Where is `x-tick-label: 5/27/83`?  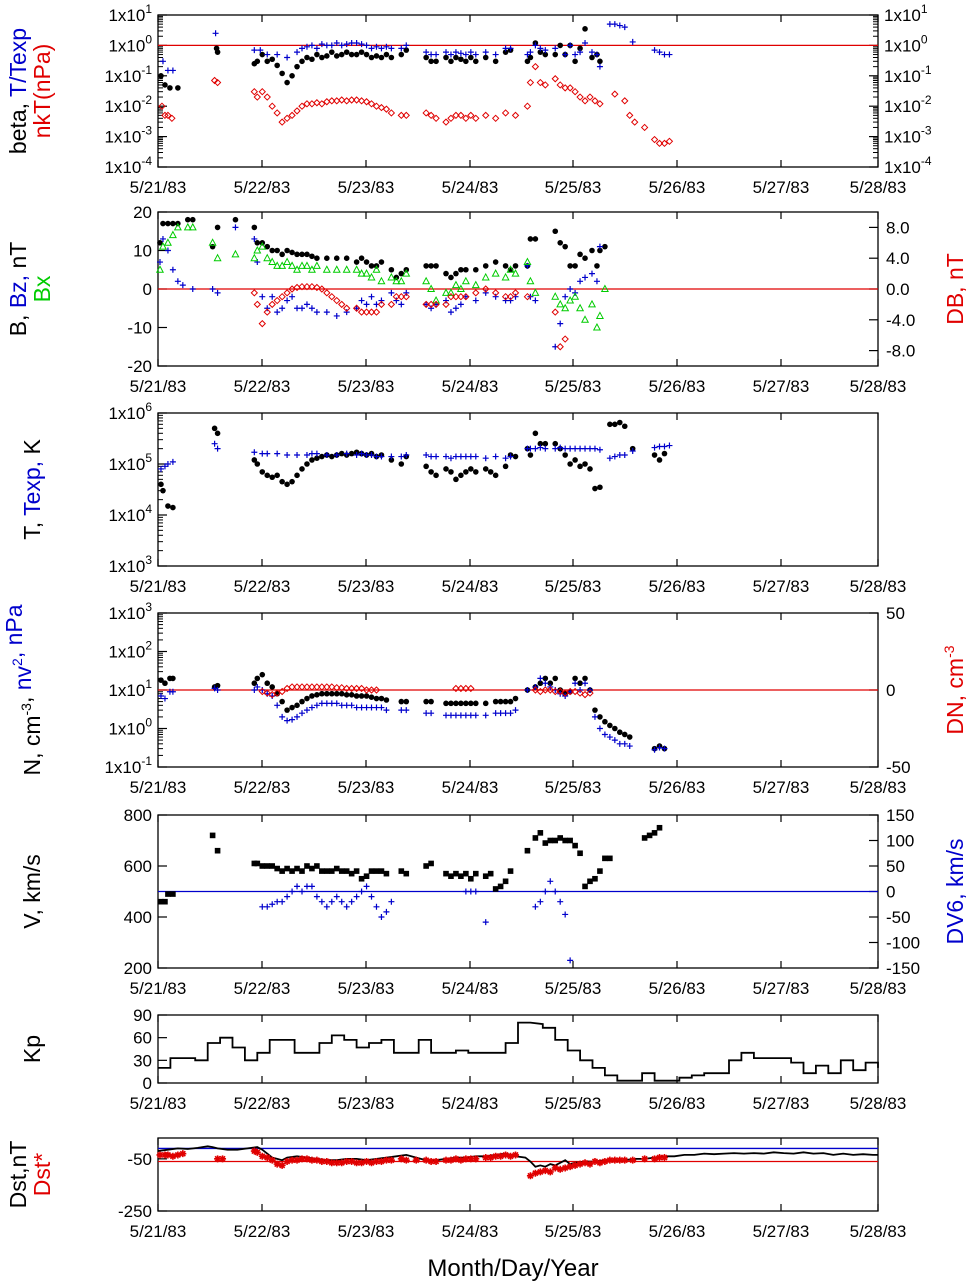
x-tick-label: 5/27/83 is located at coordinates (781, 1103).